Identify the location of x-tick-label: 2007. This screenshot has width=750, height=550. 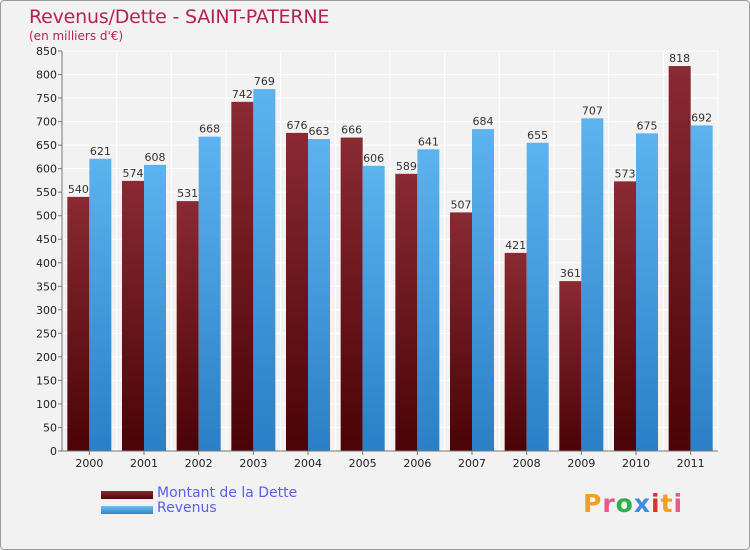
(472, 463).